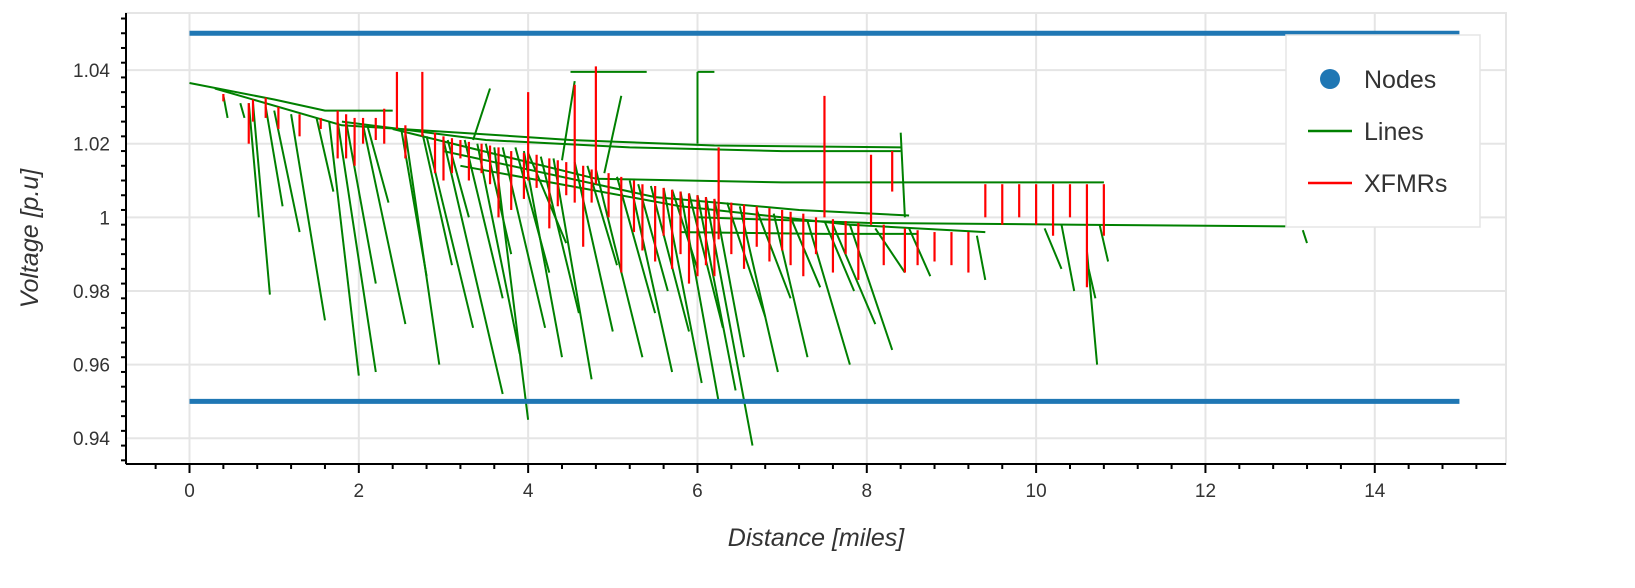 The image size is (1635, 588). I want to click on y-tick-label: 1, so click(104, 218).